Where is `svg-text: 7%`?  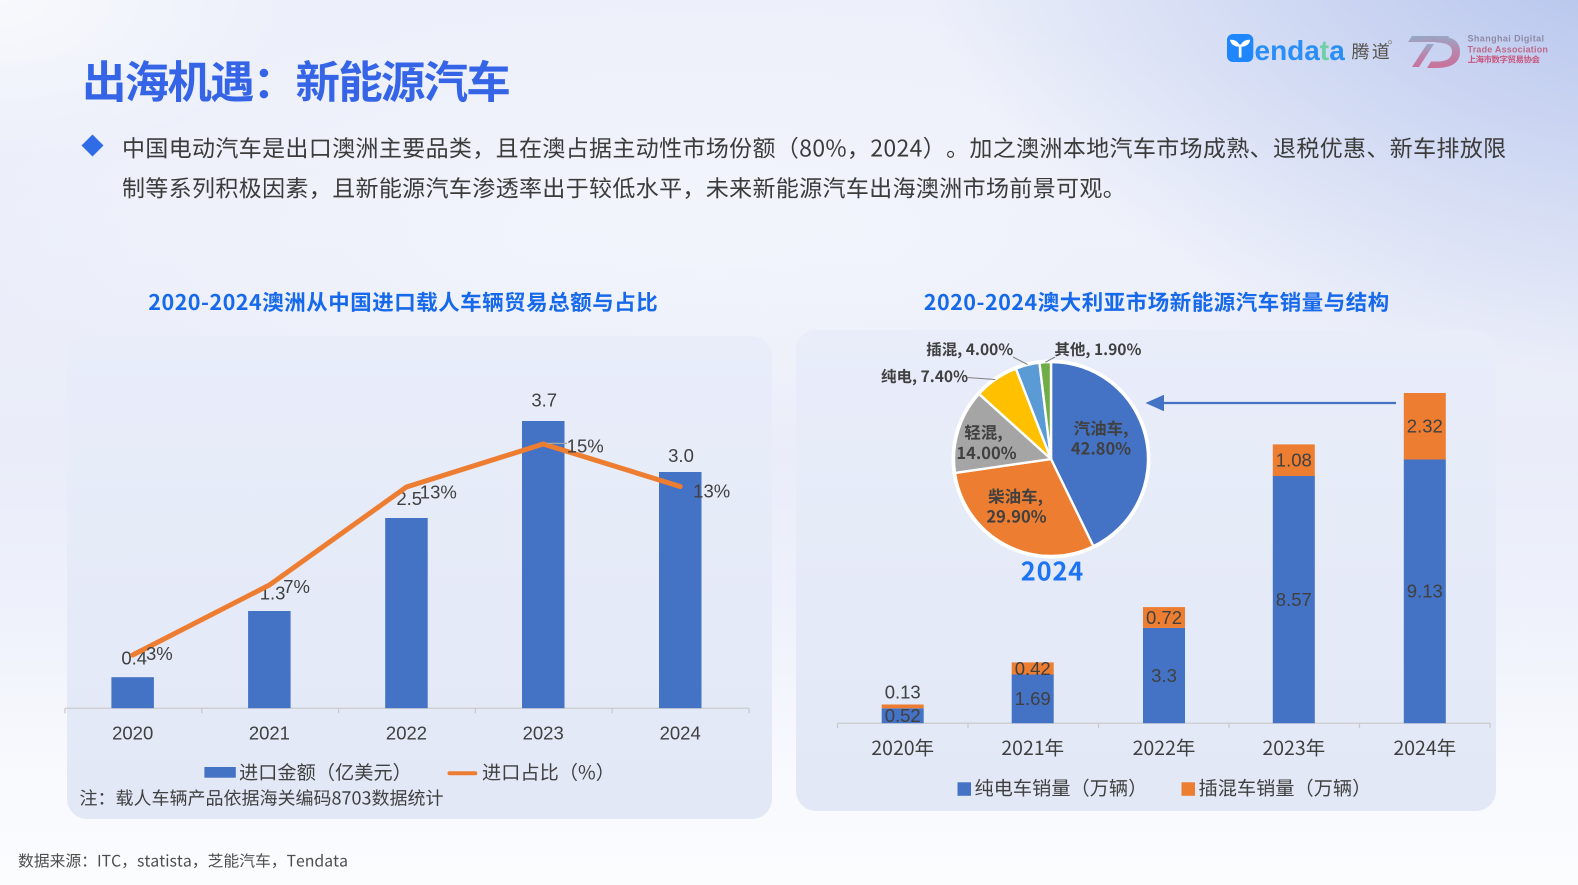
svg-text: 7% is located at coordinates (296, 586).